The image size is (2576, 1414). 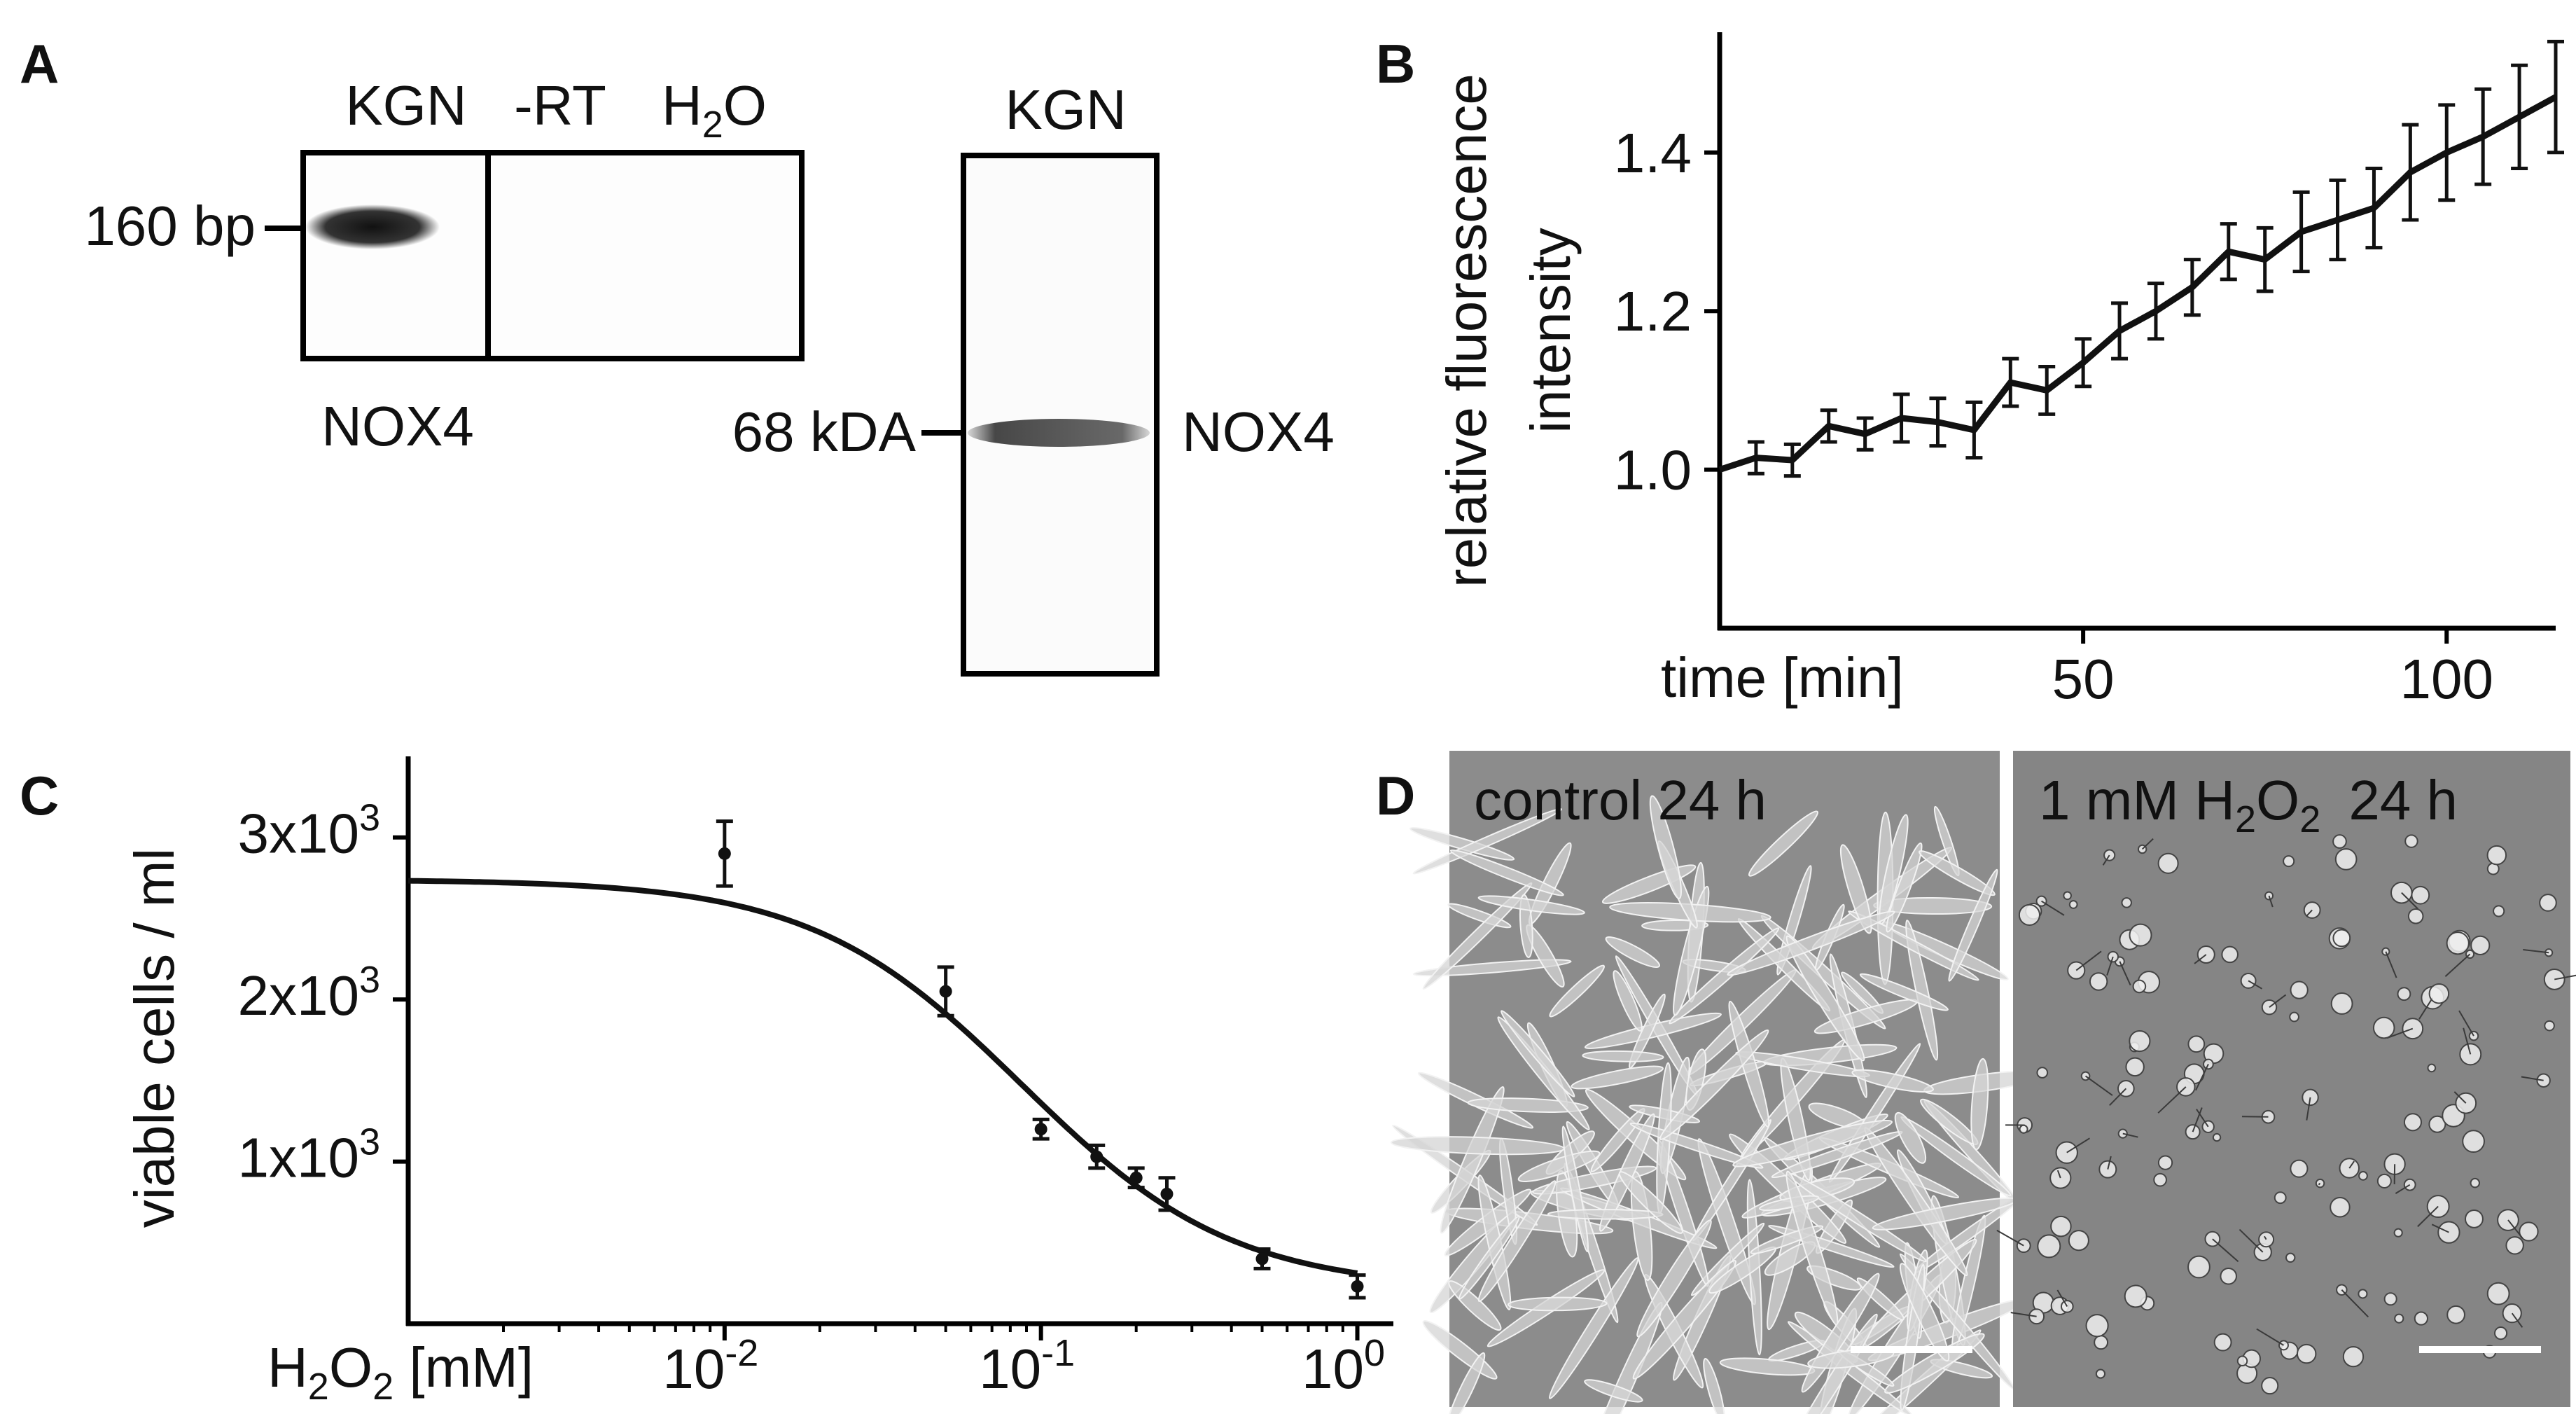 What do you see at coordinates (405, 105) in the screenshot?
I see `pcr-lane-kgn: KGN` at bounding box center [405, 105].